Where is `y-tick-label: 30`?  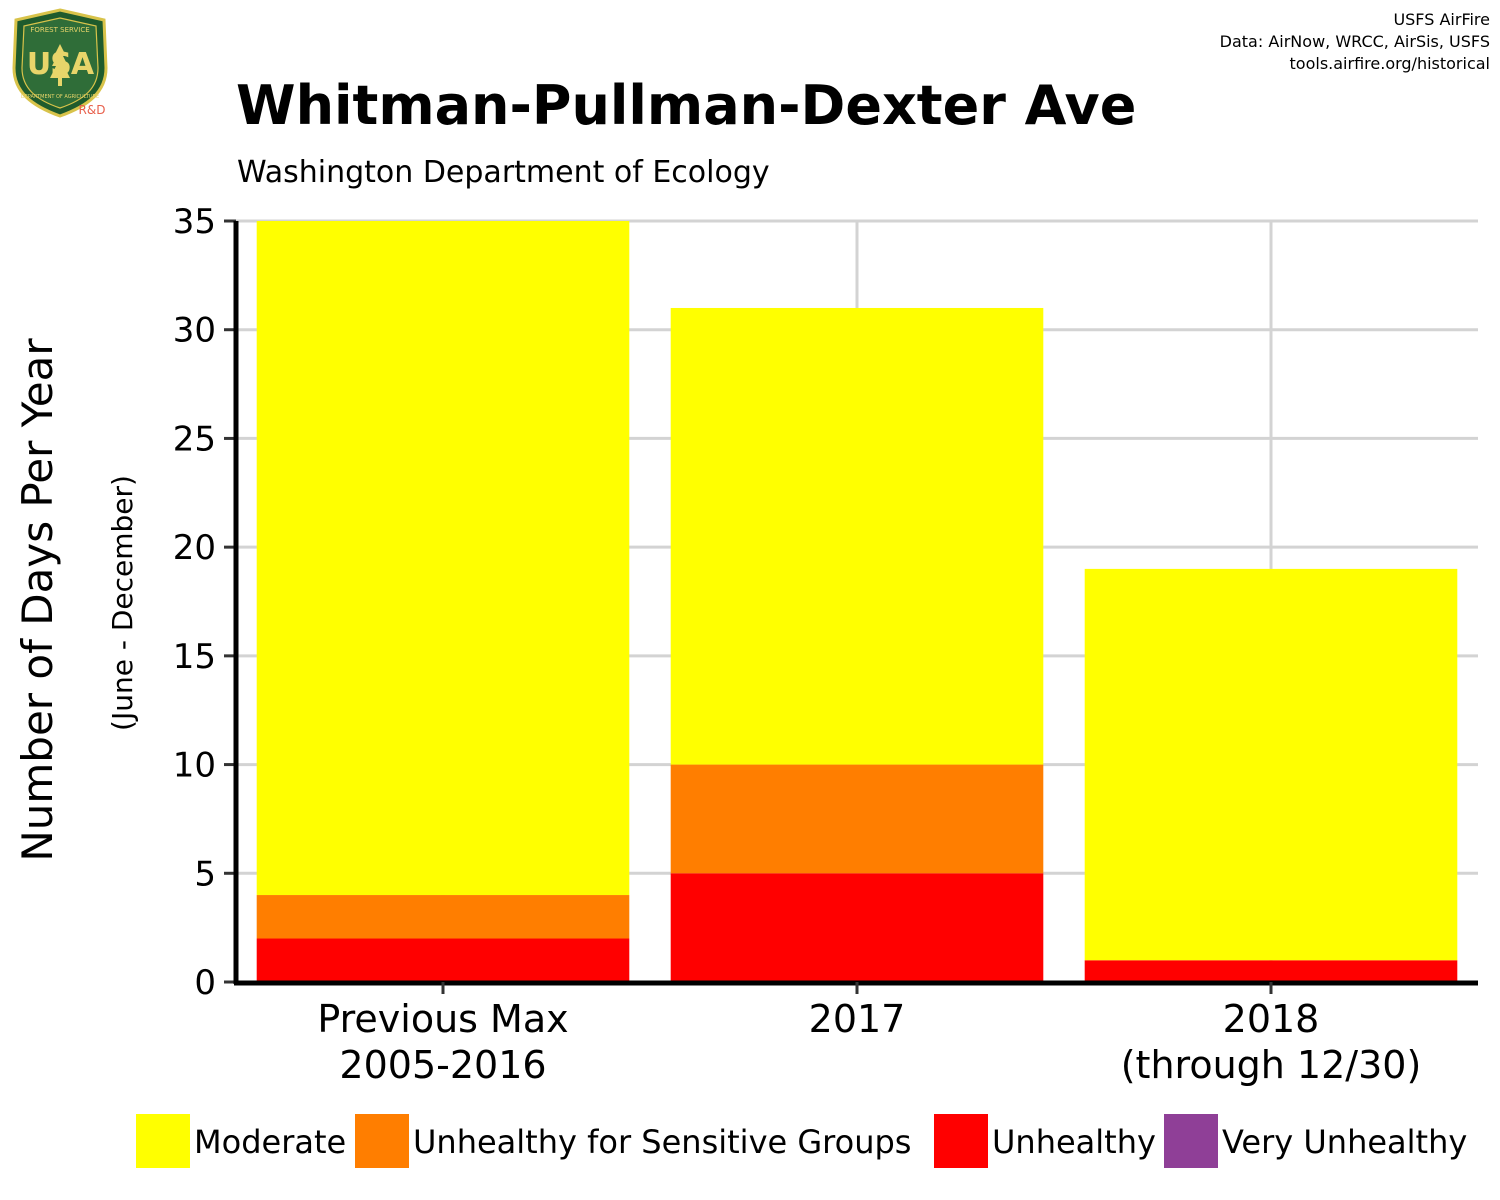
y-tick-label: 30 is located at coordinates (194, 331).